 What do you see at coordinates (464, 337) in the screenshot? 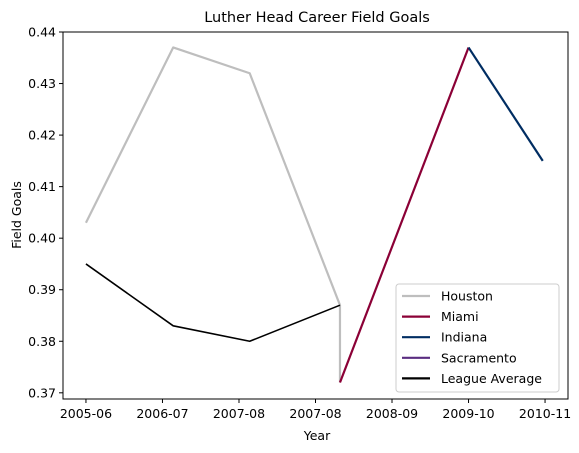
I see `legend-label-indiana: Indiana` at bounding box center [464, 337].